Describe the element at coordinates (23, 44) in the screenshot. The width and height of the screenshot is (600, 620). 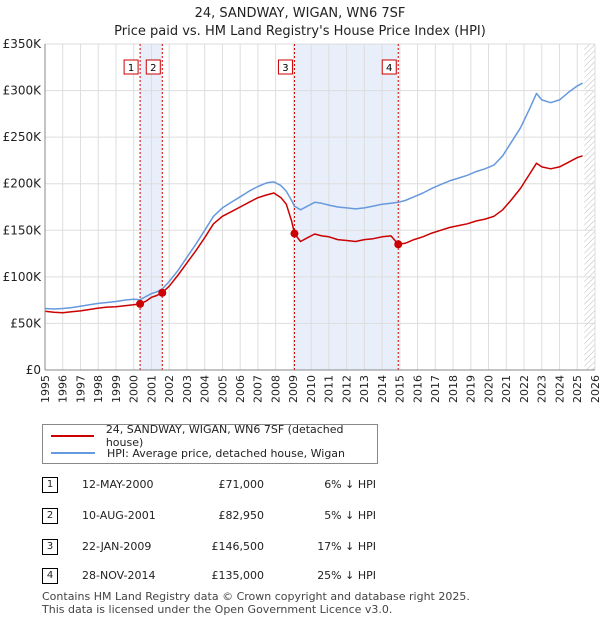
I see `y-tick-label: £350K` at that location.